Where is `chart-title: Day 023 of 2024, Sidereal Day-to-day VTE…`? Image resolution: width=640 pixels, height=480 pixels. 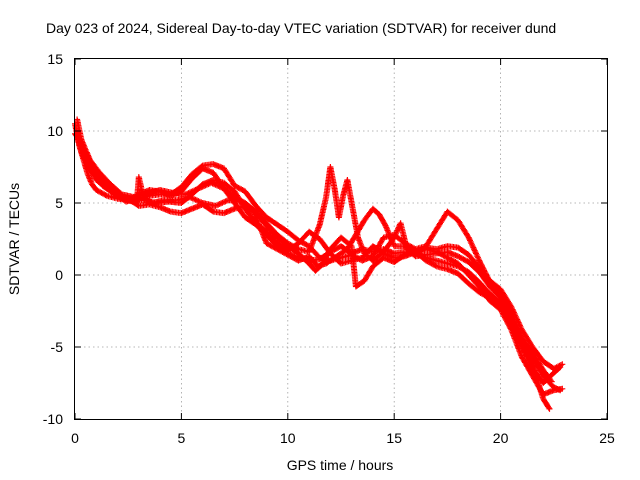 chart-title: Day 023 of 2024, Sidereal Day-to-day VTE… is located at coordinates (301, 28).